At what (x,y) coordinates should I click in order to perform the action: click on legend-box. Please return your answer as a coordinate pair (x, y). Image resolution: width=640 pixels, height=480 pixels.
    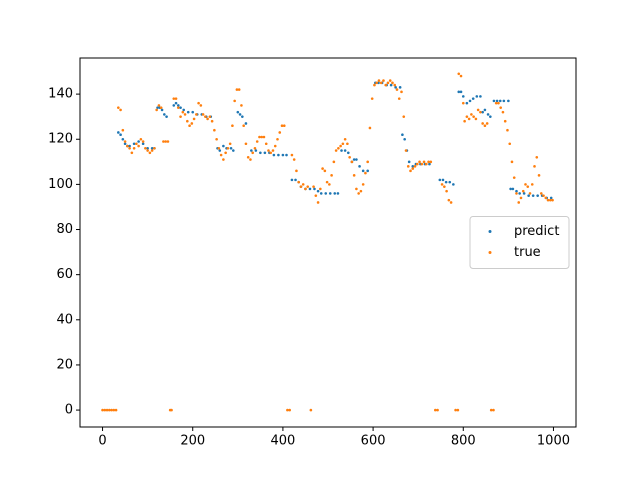
    Looking at the image, I should click on (519, 242).